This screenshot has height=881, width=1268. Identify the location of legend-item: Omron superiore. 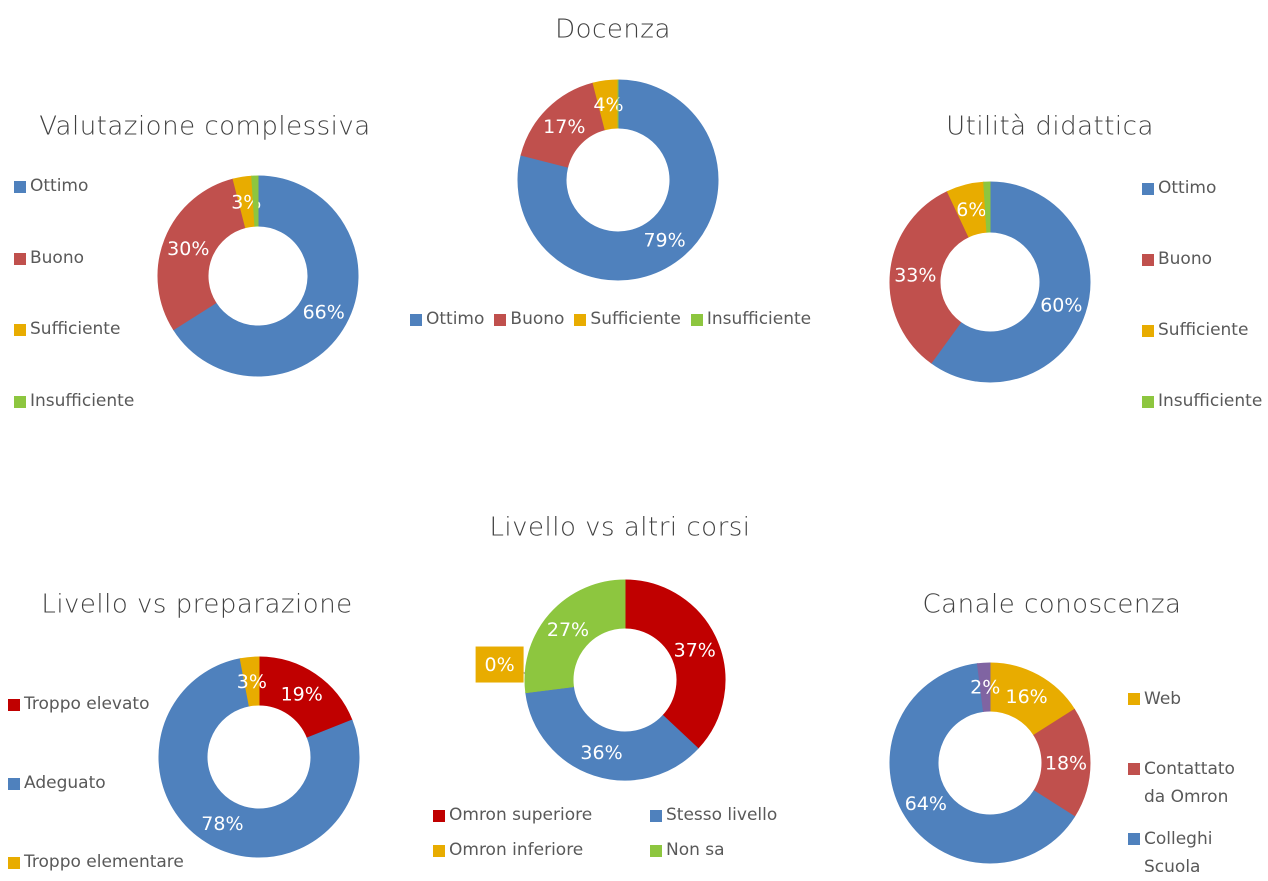
(541, 815).